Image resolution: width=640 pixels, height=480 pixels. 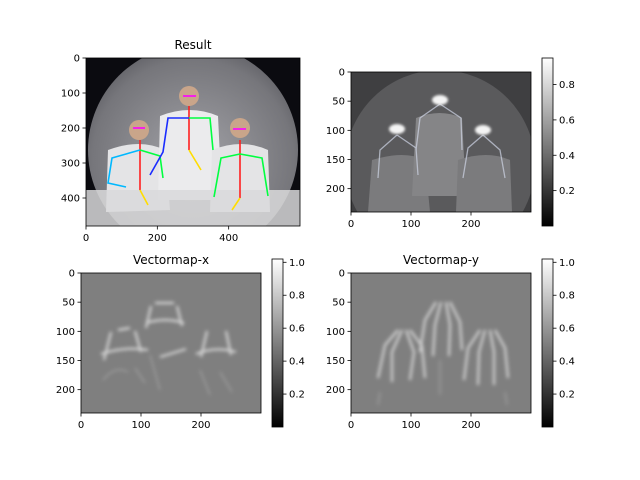 I want to click on overlay-colorbar-ticks: 0.2 0.4 0.6 0.8, so click(x=564, y=138).